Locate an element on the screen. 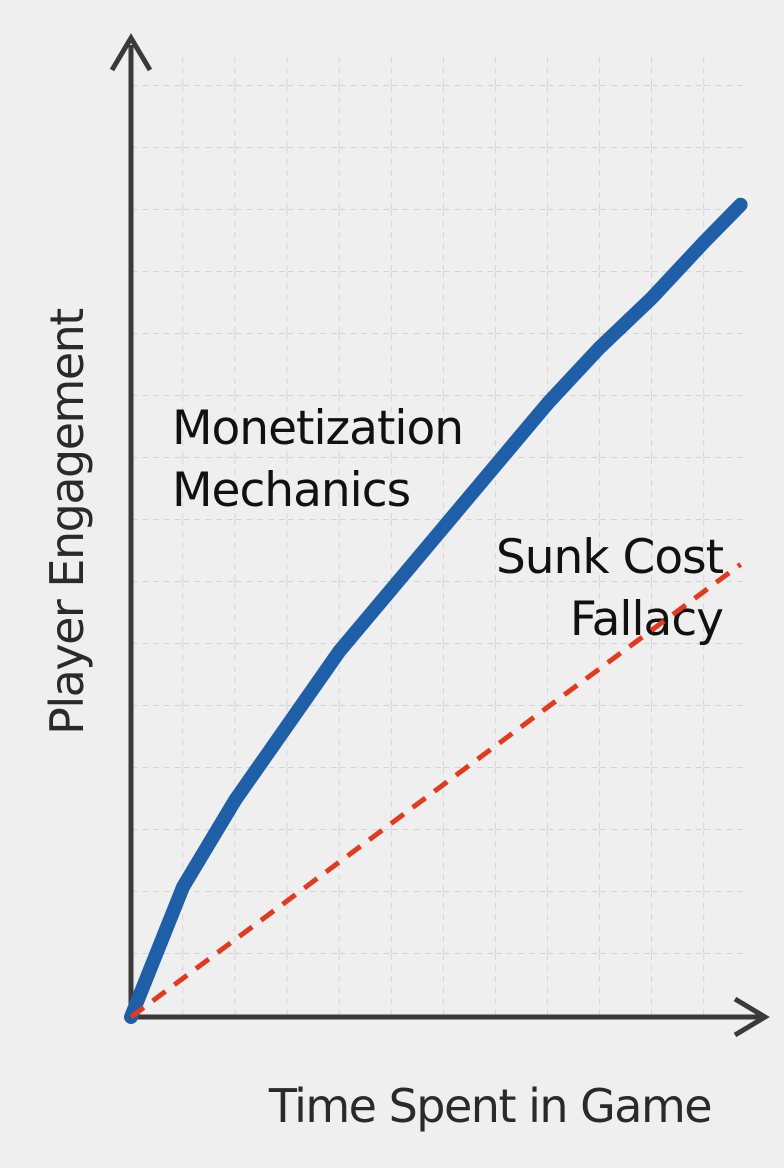 This screenshot has height=1168, width=784. series-annotation: Sunk Cost Fallacy is located at coordinates (609, 588).